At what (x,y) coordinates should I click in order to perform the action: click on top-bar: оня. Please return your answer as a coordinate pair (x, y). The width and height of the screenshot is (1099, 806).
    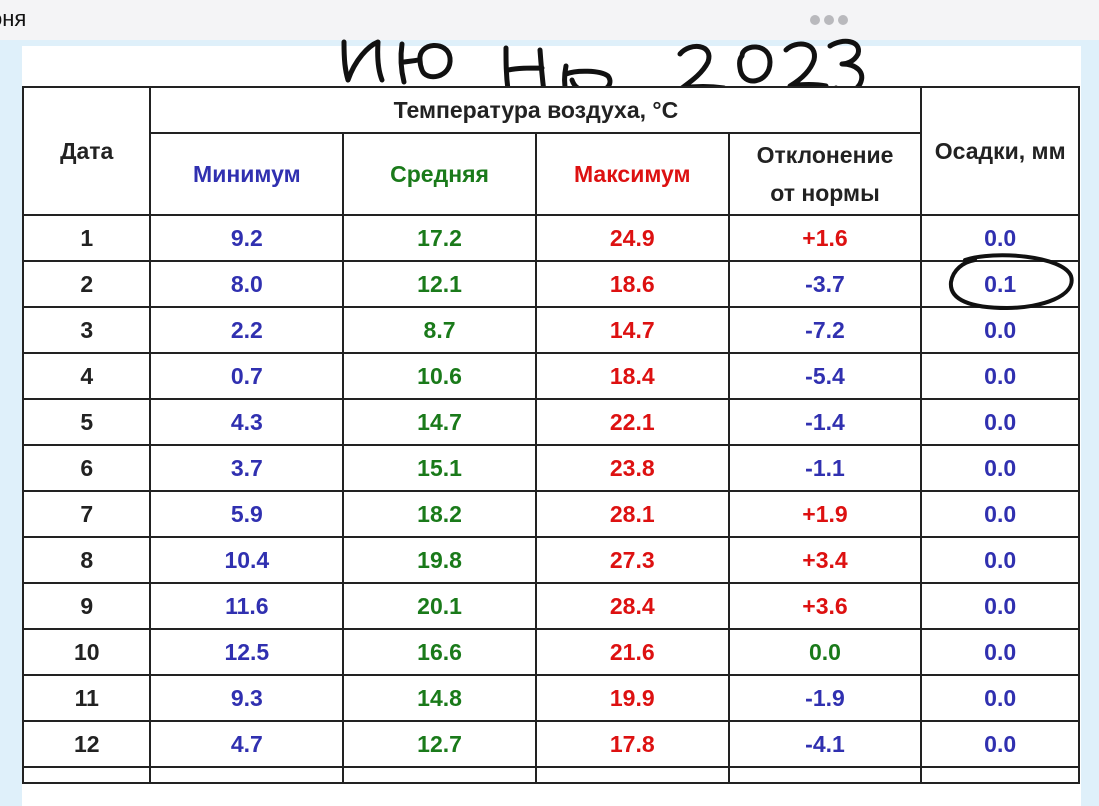
    Looking at the image, I should click on (549, 20).